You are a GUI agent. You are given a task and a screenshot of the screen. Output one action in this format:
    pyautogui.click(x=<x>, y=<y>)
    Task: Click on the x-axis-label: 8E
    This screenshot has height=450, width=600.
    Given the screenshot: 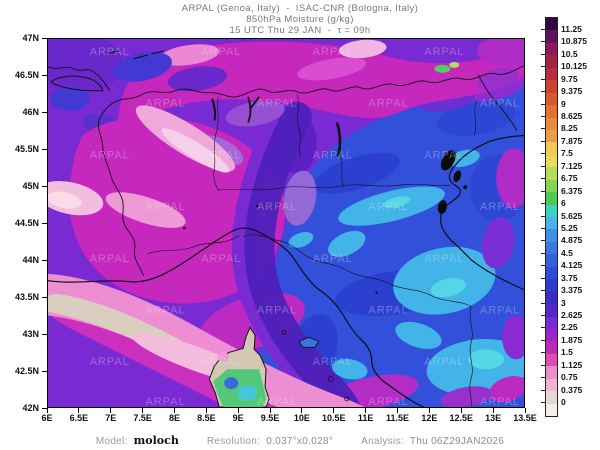 What is the action you would take?
    pyautogui.click(x=174, y=418)
    